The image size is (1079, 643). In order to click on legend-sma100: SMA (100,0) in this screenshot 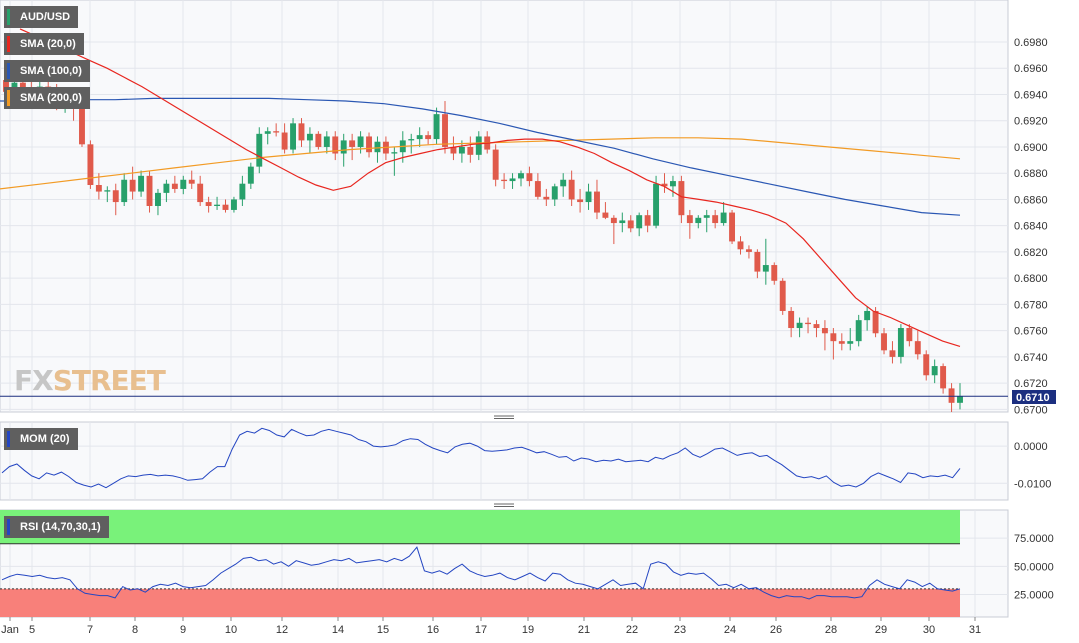, I will do `click(47, 71)`.